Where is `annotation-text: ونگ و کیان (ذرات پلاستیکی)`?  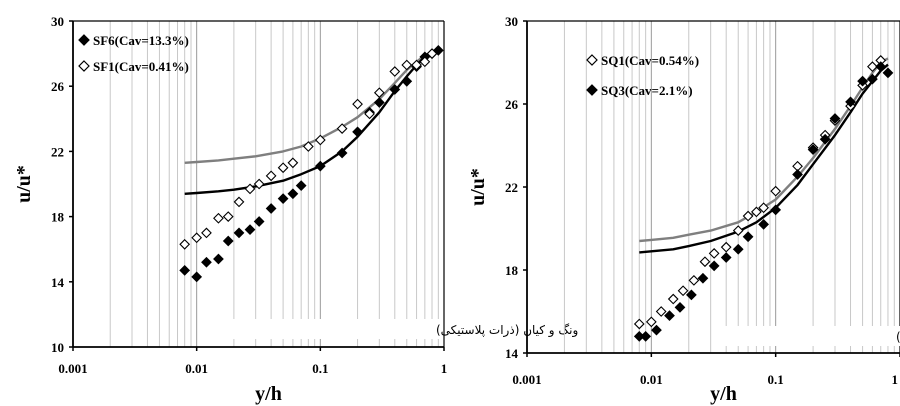
annotation-text: ونگ و کیان (ذرات پلاستیکی) is located at coordinates (507, 330).